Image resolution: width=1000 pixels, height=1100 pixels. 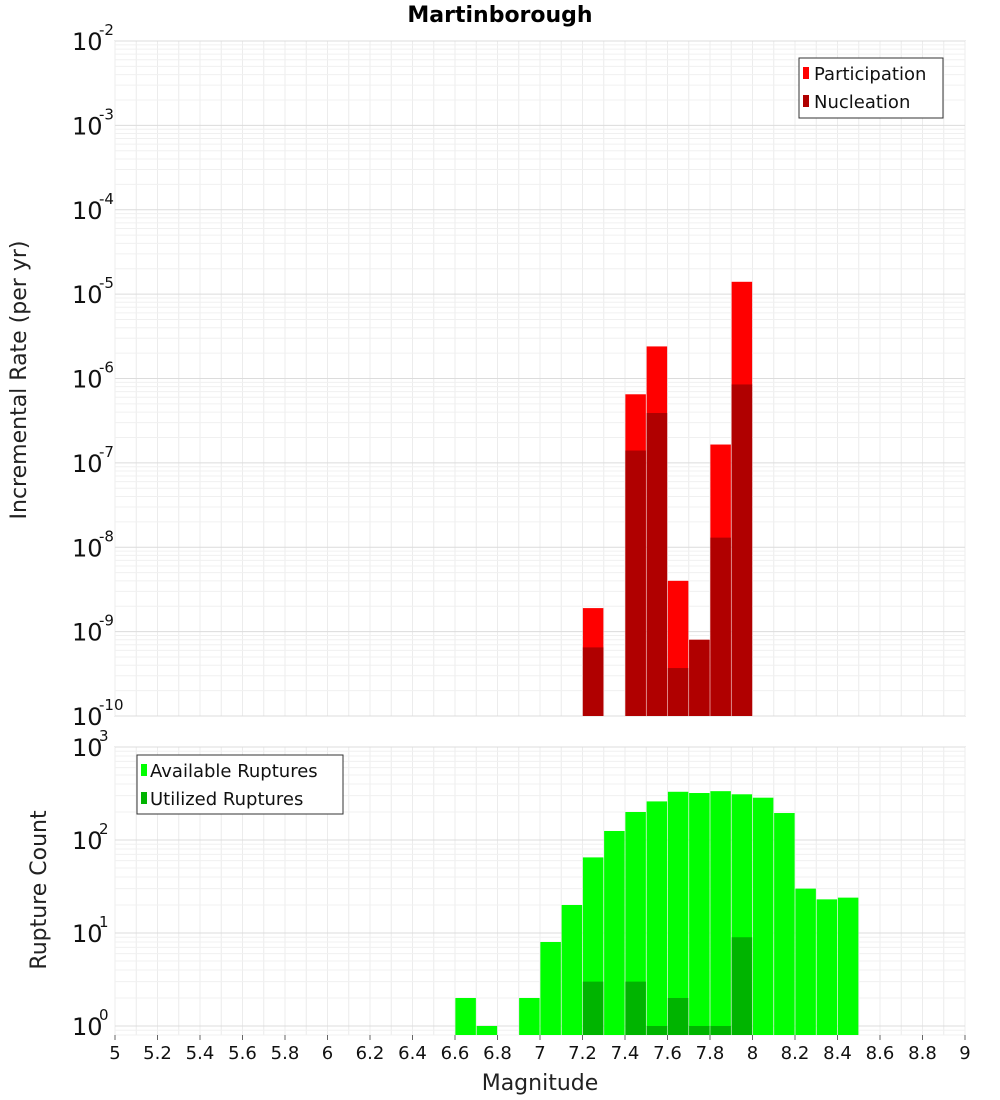 What do you see at coordinates (499, 15) in the screenshot?
I see `chart-title: Martinborough` at bounding box center [499, 15].